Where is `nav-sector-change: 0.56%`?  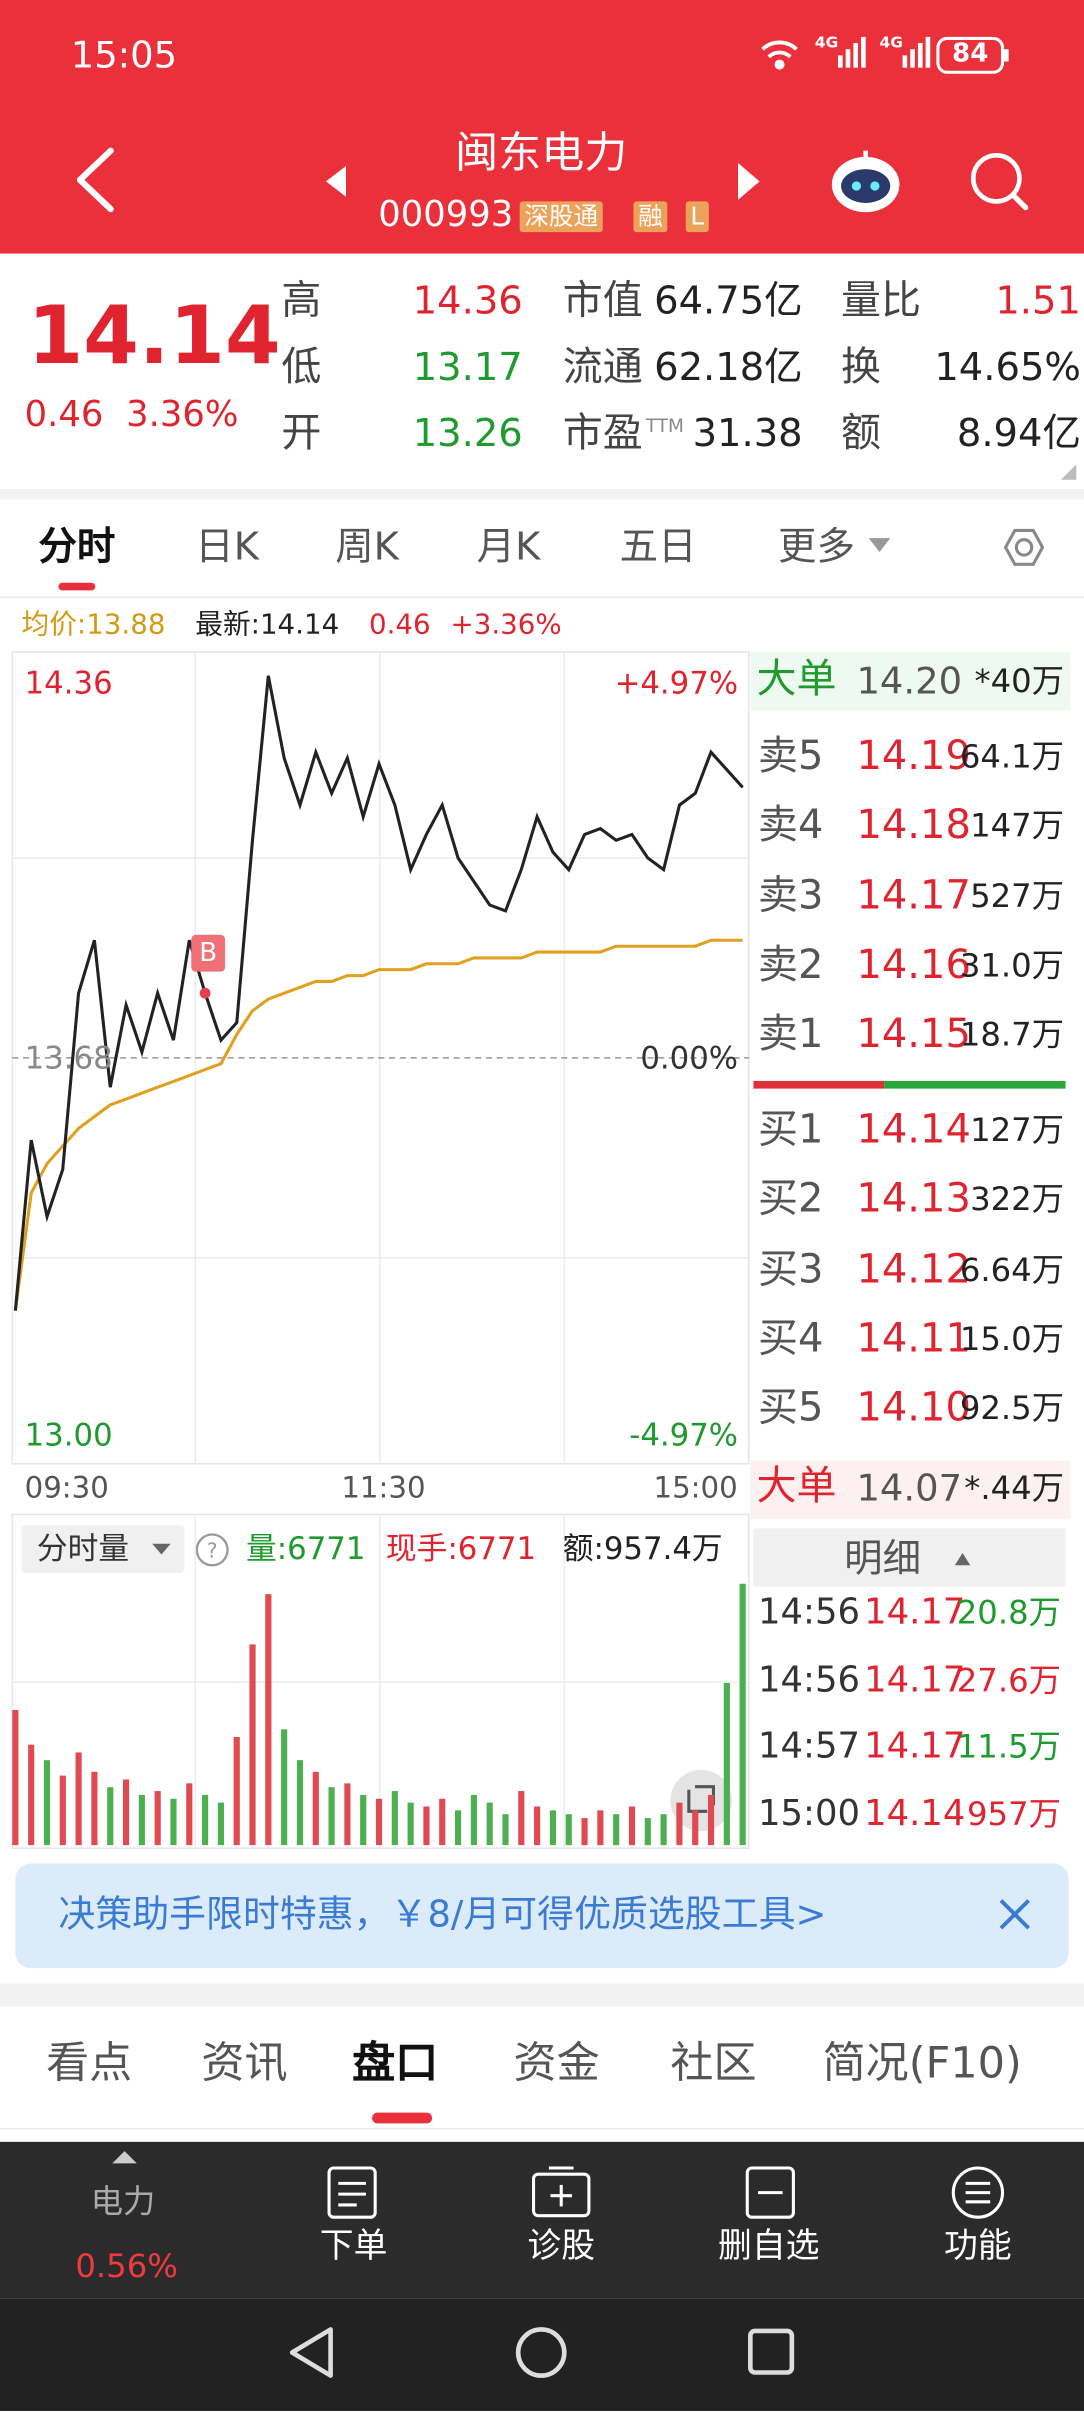 nav-sector-change: 0.56% is located at coordinates (126, 2266).